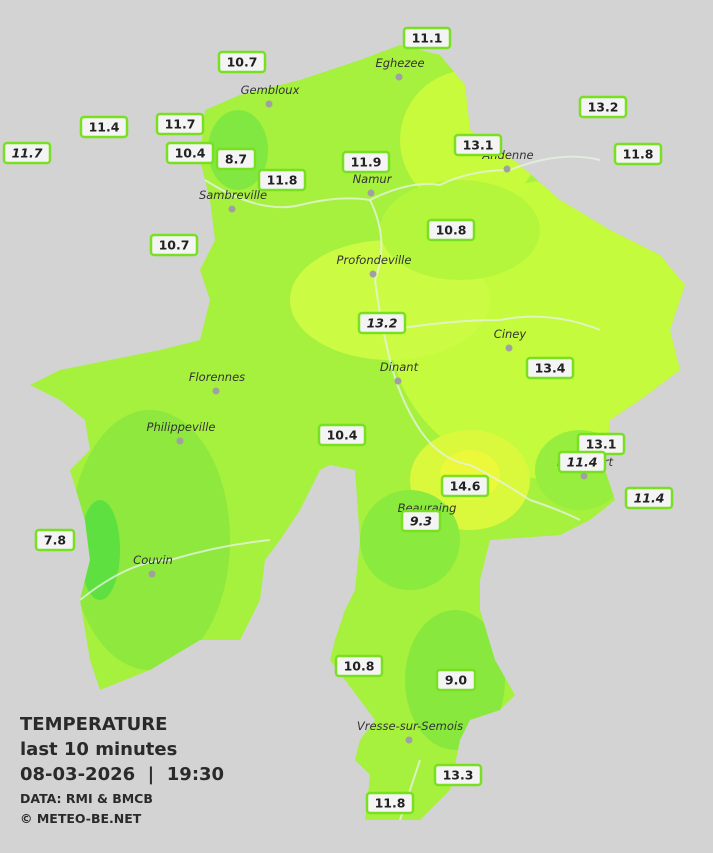 This screenshot has height=853, width=713. What do you see at coordinates (217, 377) in the screenshot?
I see `town-label: Florennes` at bounding box center [217, 377].